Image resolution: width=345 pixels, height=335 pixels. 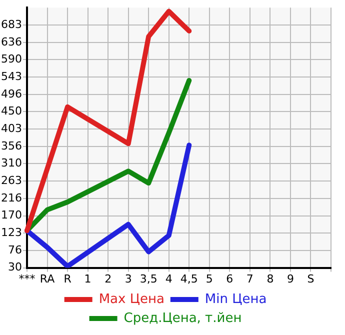 I want to click on x-tick-label: S, so click(x=310, y=279).